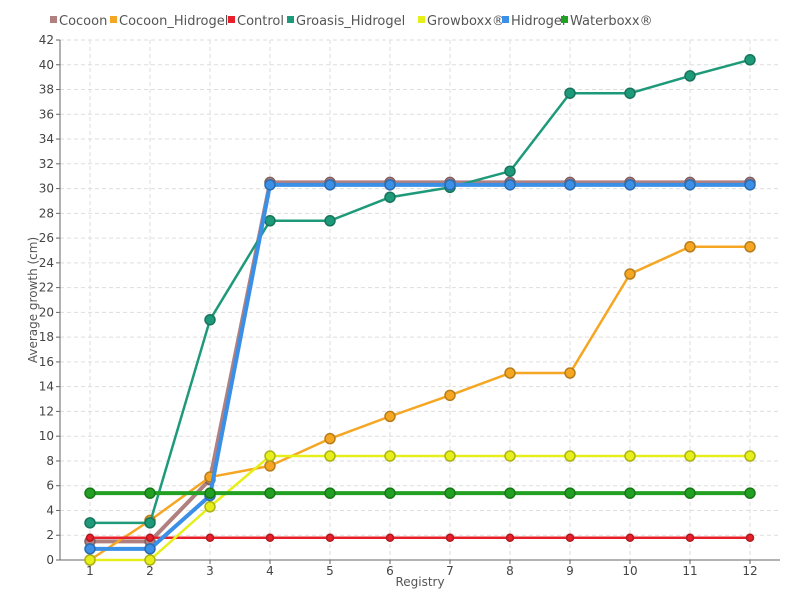 Image resolution: width=800 pixels, height=600 pixels. I want to click on legend-label: Groasis_Hidrogel, so click(350, 21).